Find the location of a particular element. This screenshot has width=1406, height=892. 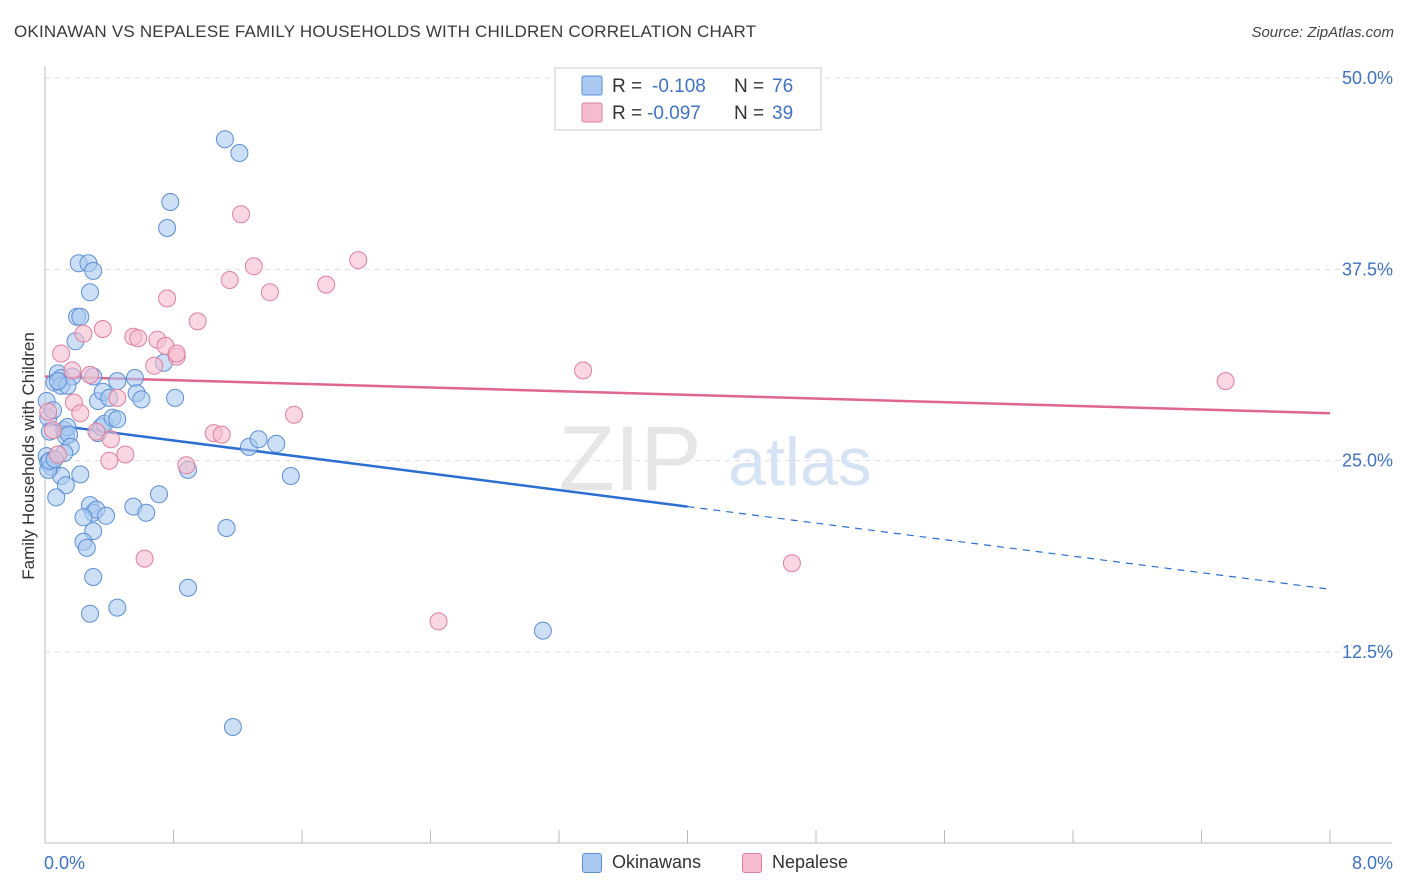

top-legend: R = -0.108 N = 76 R = -0.097 N = 39 is located at coordinates (688, 99).